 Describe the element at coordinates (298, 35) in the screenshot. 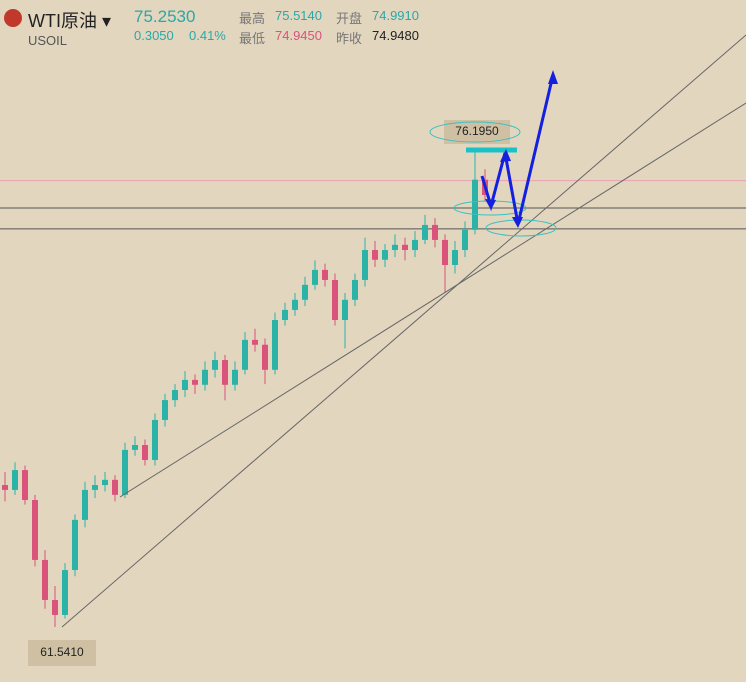

I see `stat-value: 74.9450` at that location.